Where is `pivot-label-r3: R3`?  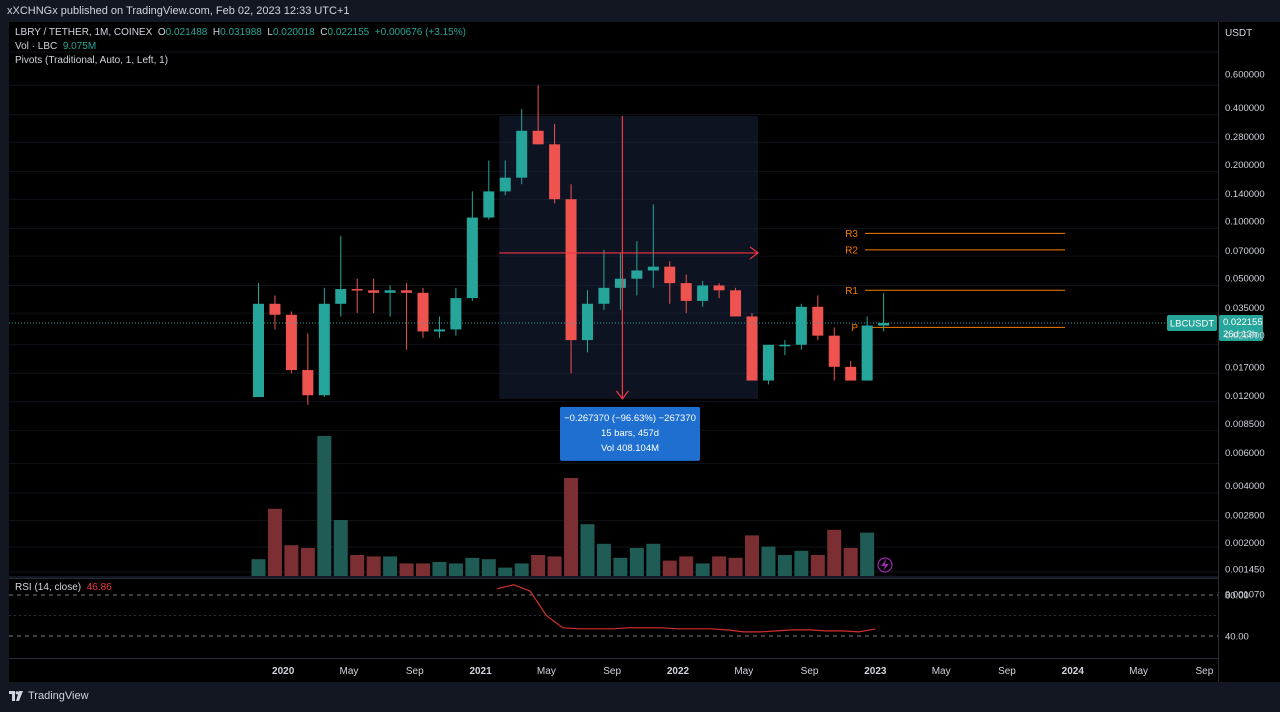
pivot-label-r3: R3 is located at coordinates (851, 234).